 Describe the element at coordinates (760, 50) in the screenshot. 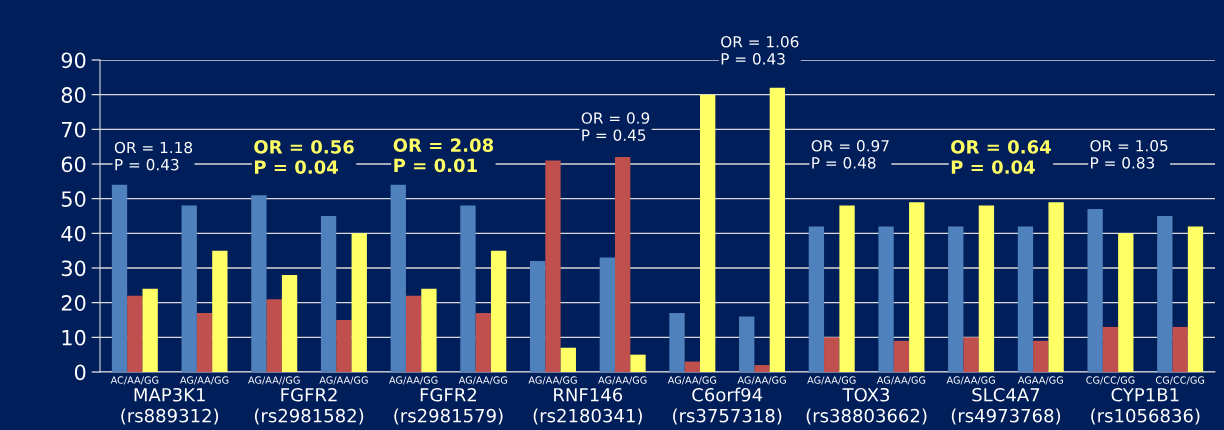

I see `annotation: OR = 1.06 P = 0.43` at that location.